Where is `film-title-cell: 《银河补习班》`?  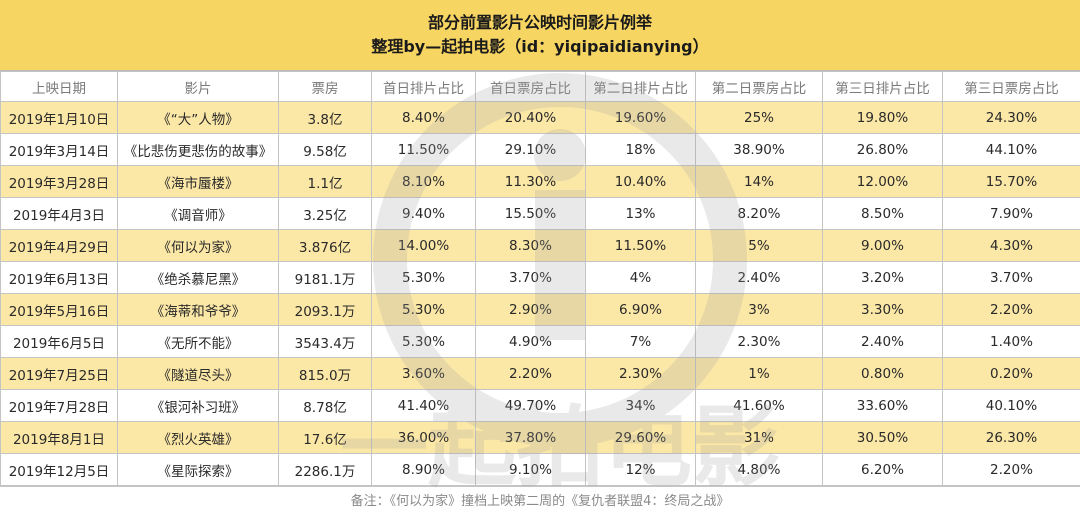
film-title-cell: 《银河补习班》 is located at coordinates (198, 406).